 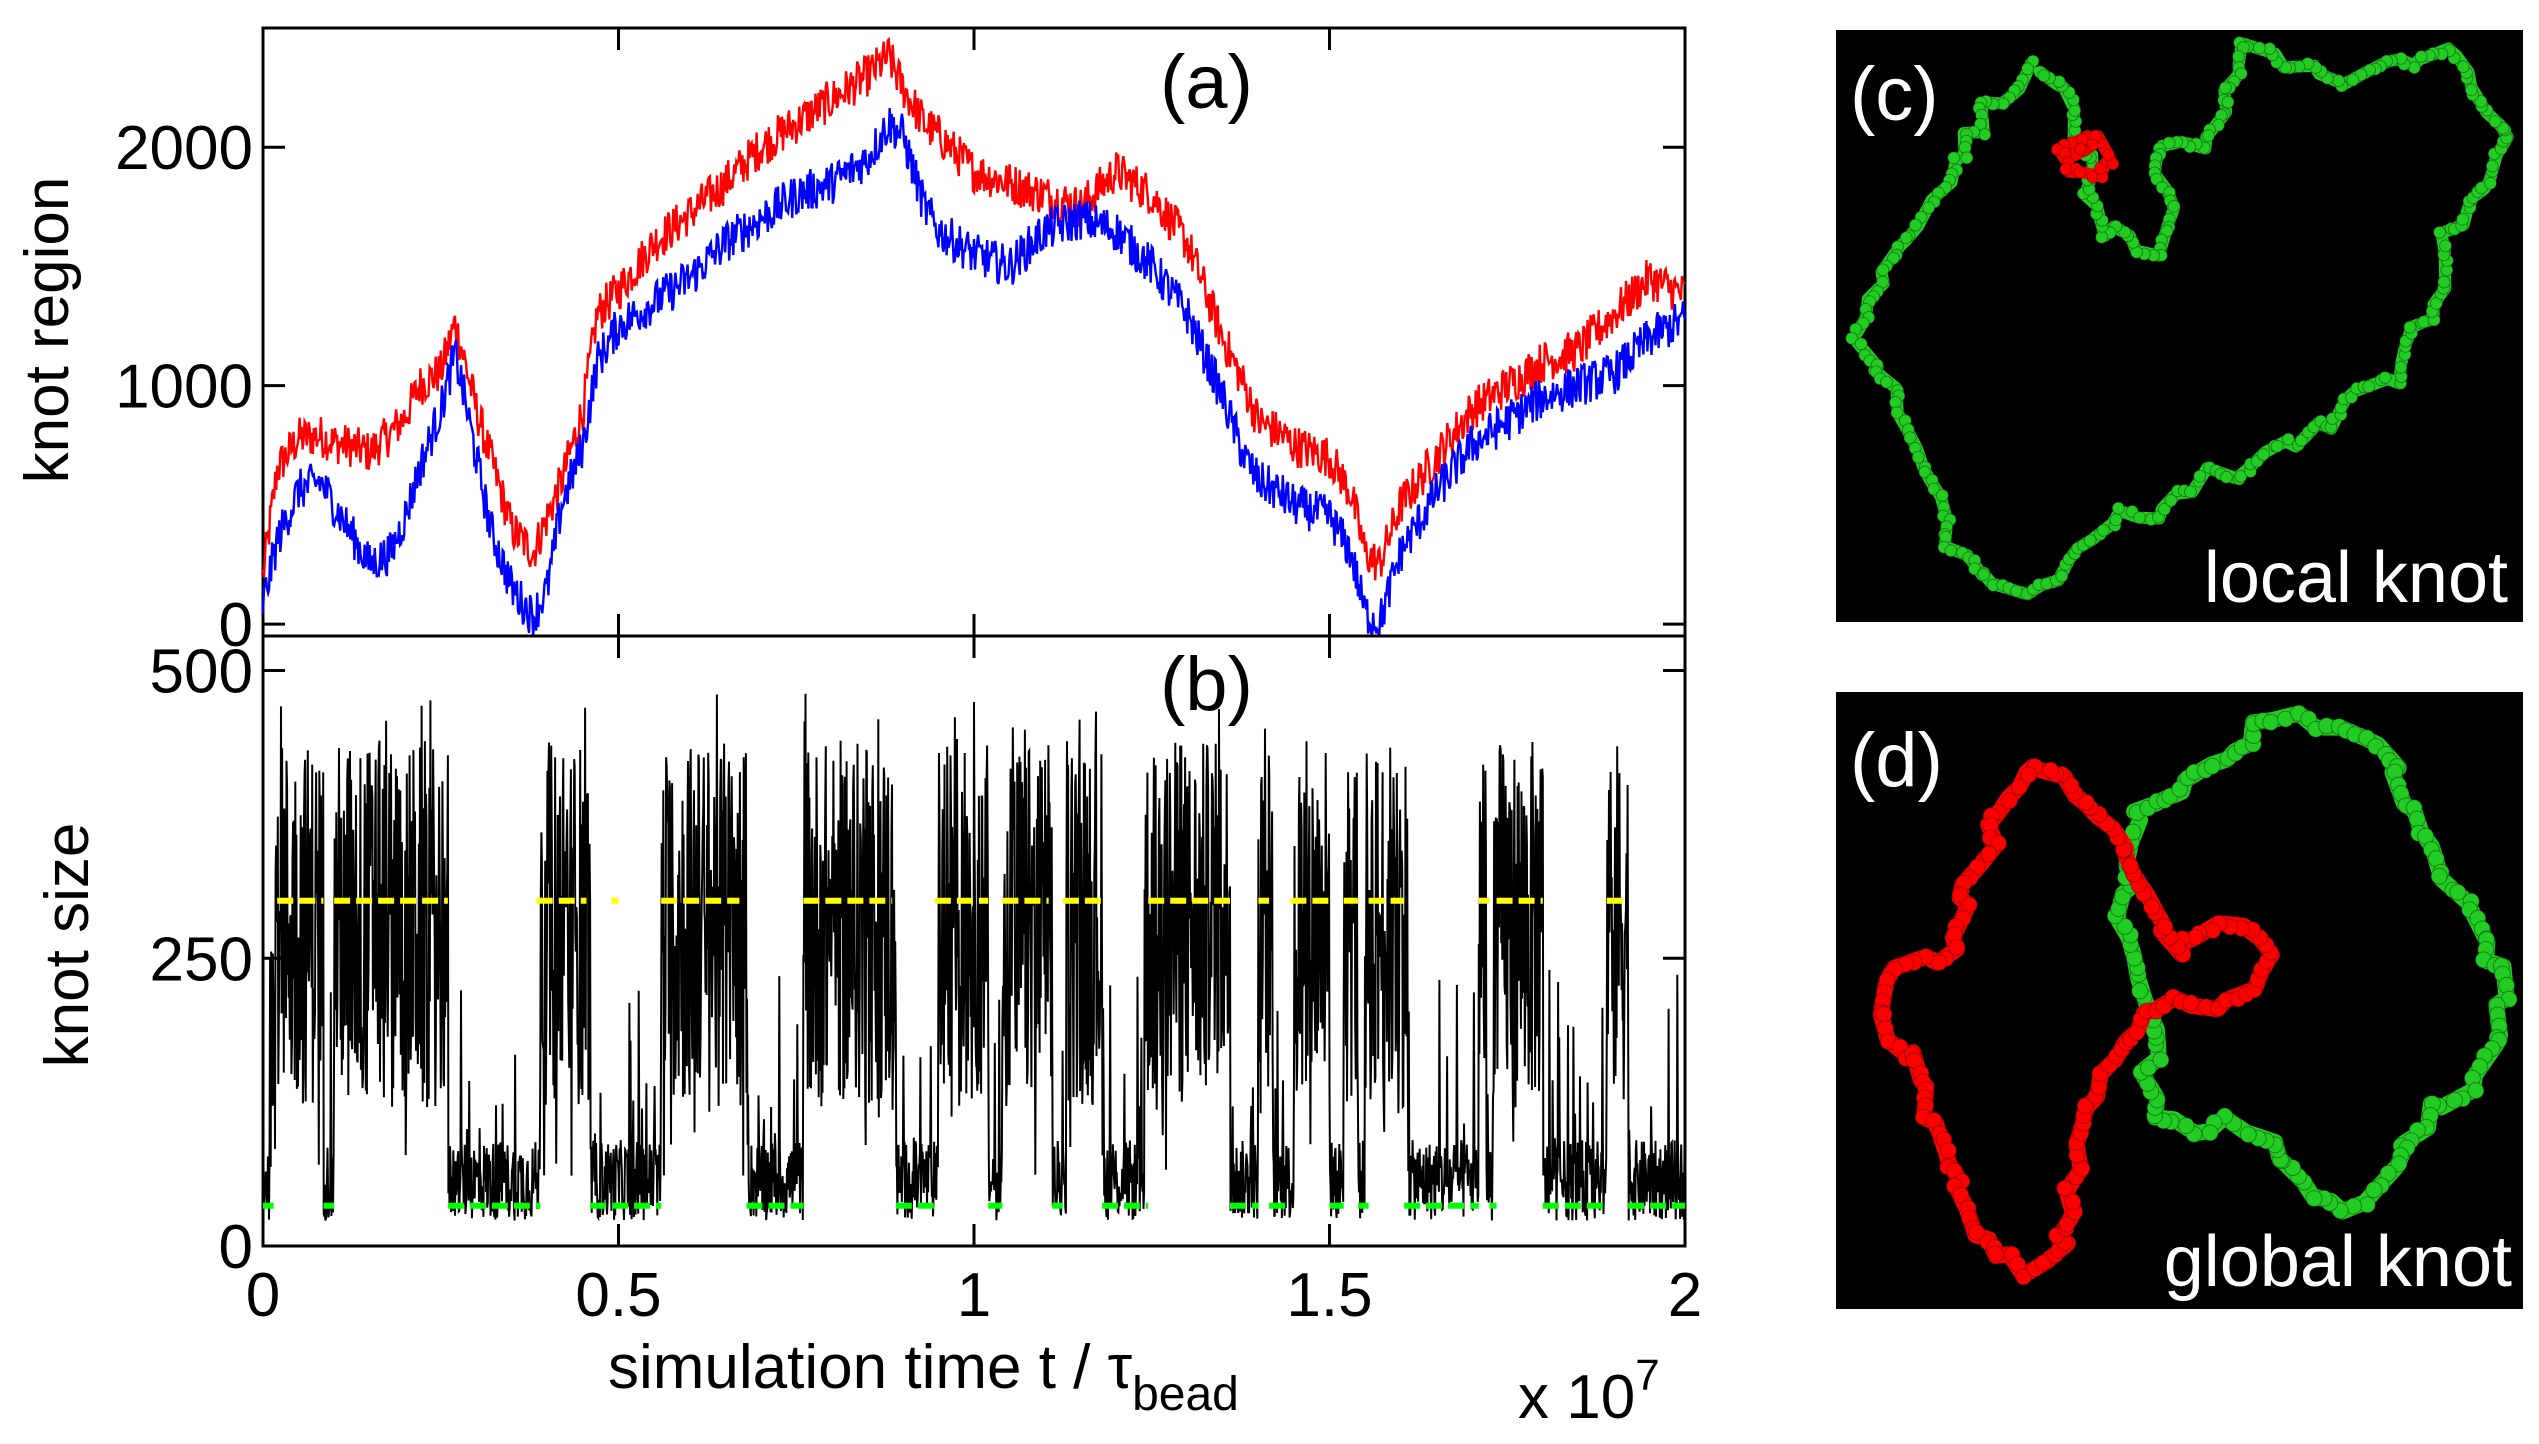 I want to click on b-xtick-label: 0.5, so click(x=618, y=1295).